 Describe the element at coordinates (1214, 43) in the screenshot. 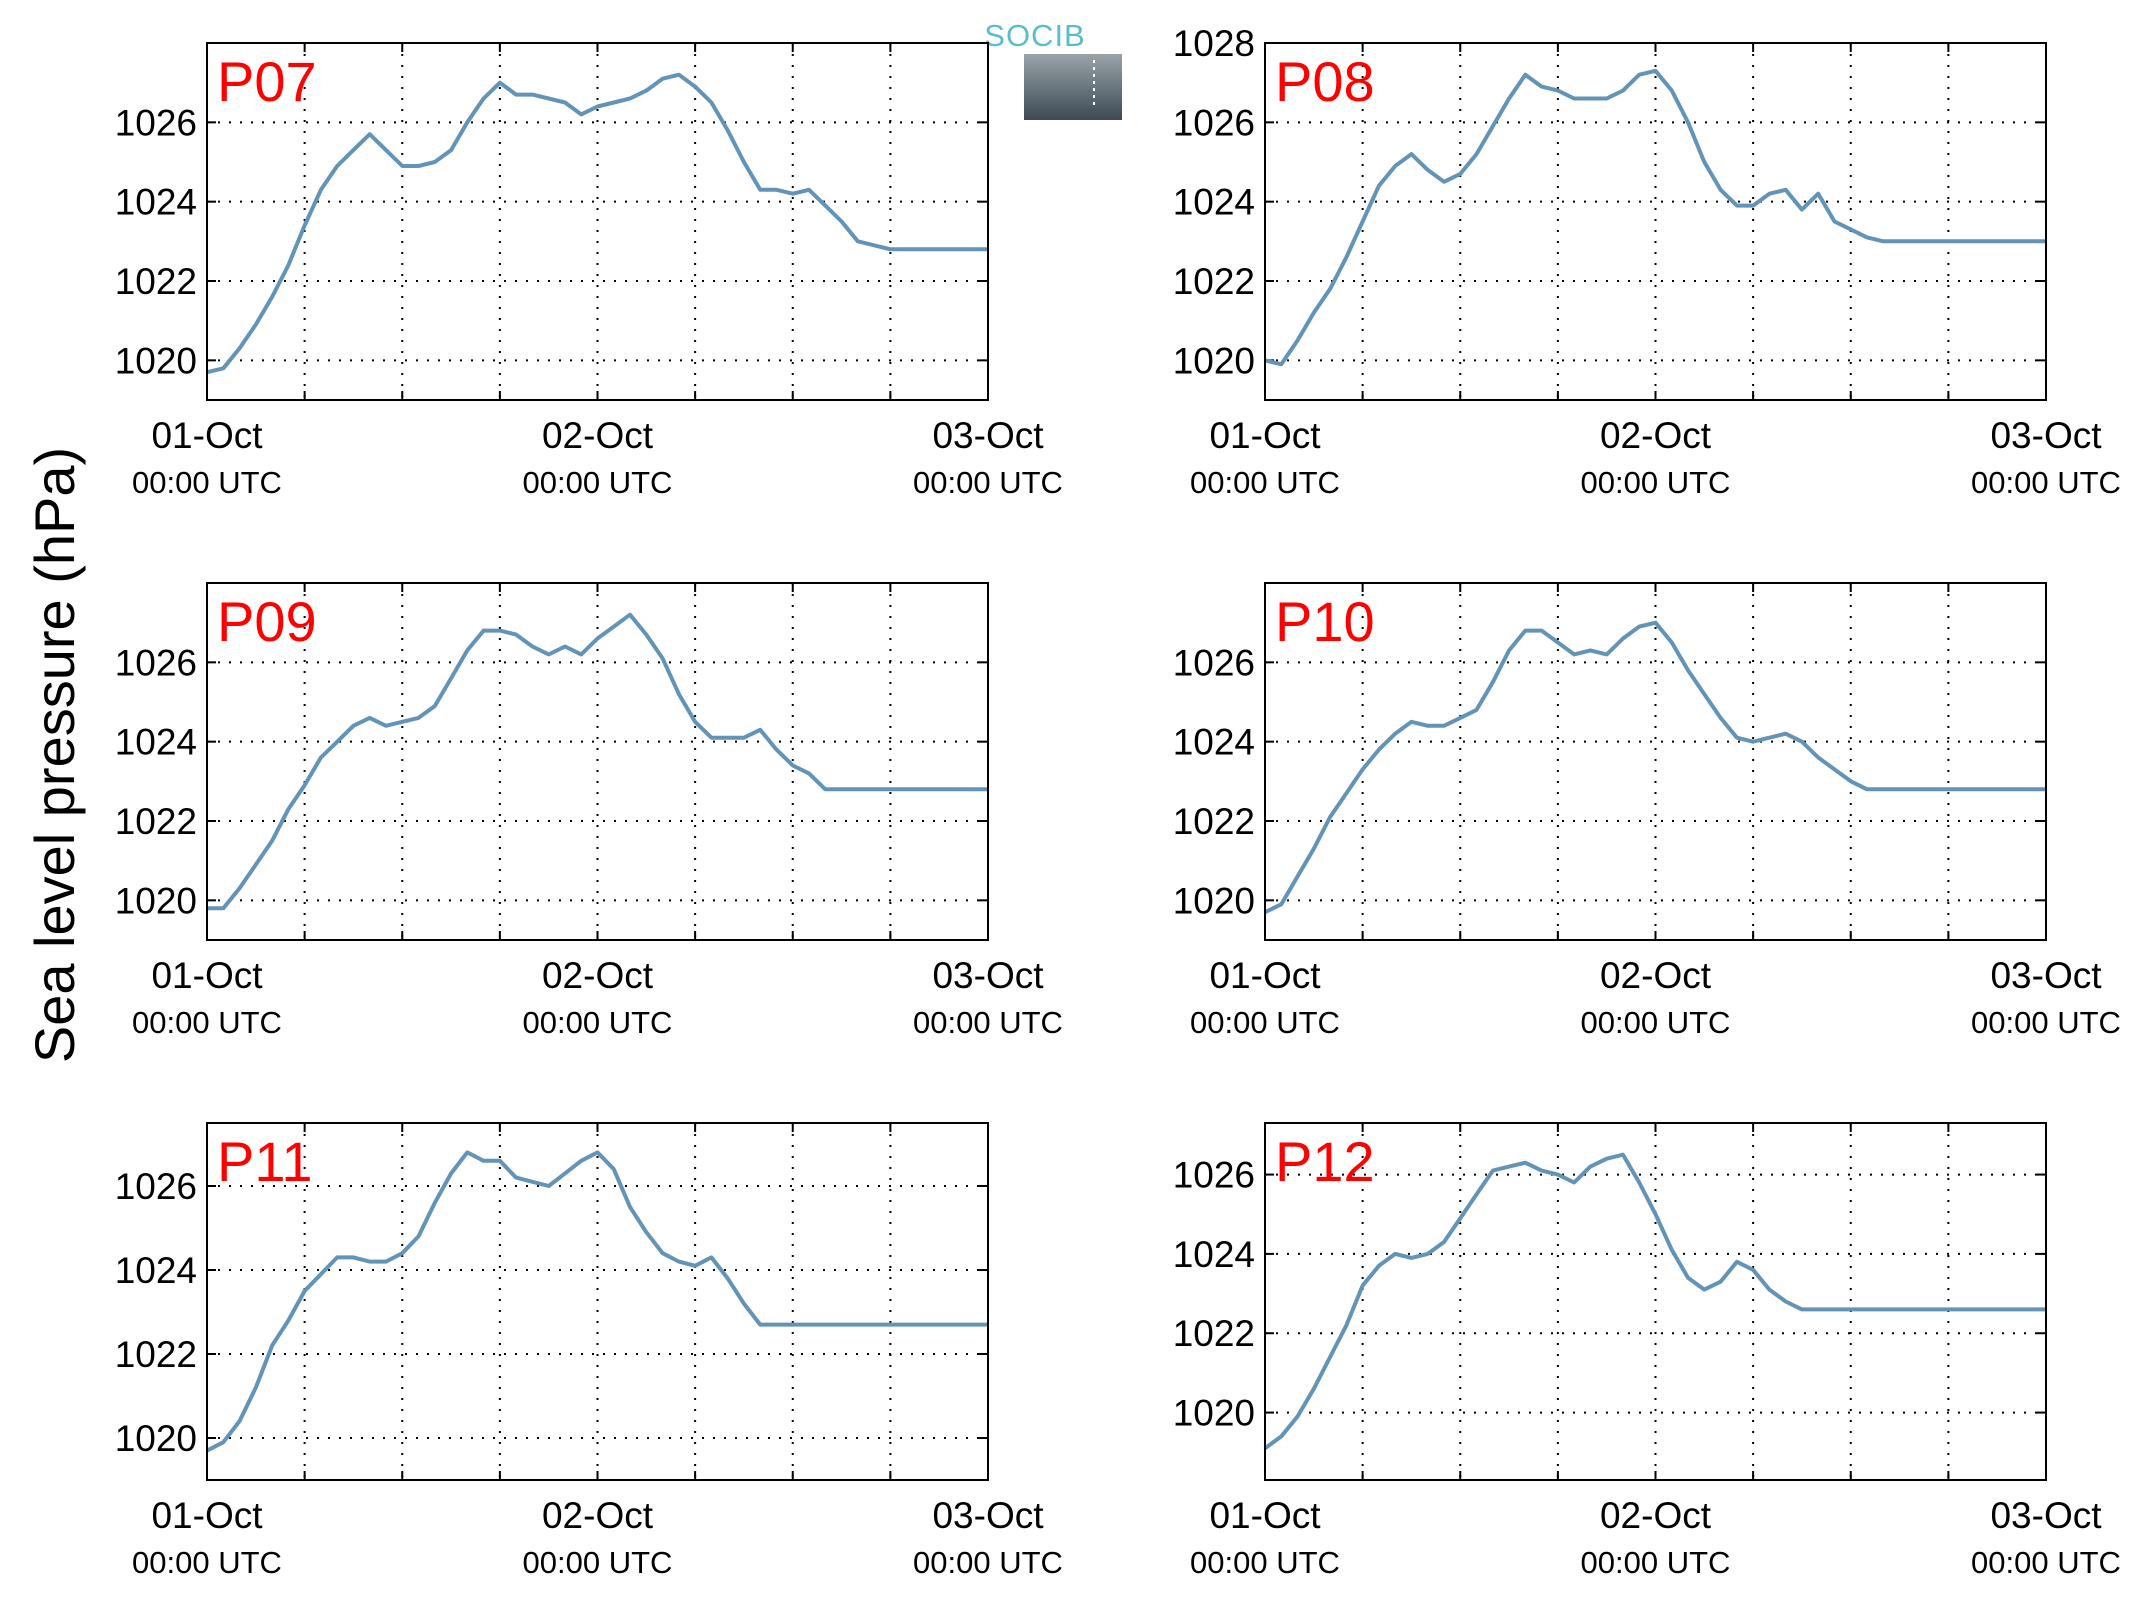

I see `y-tick-label: 1028` at that location.